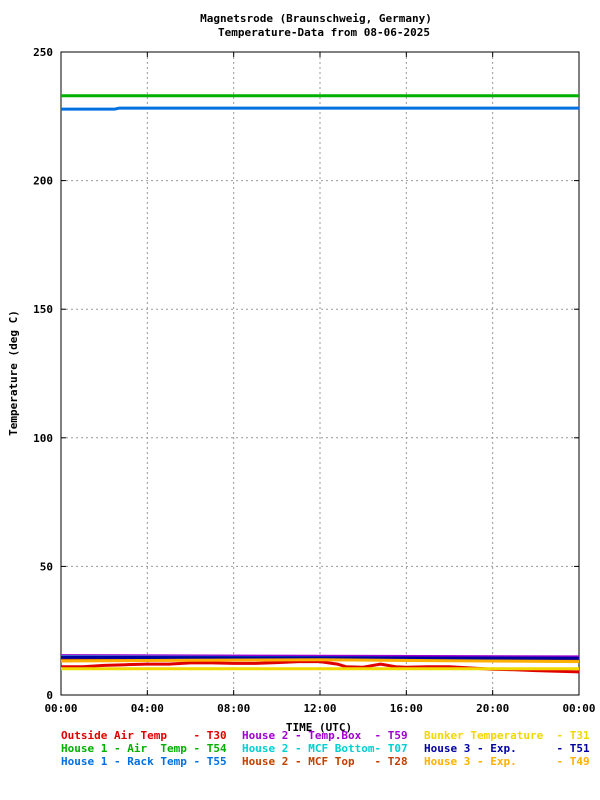  What do you see at coordinates (13, 373) in the screenshot?
I see `y-axis-label: Temperature (deg C)` at bounding box center [13, 373].